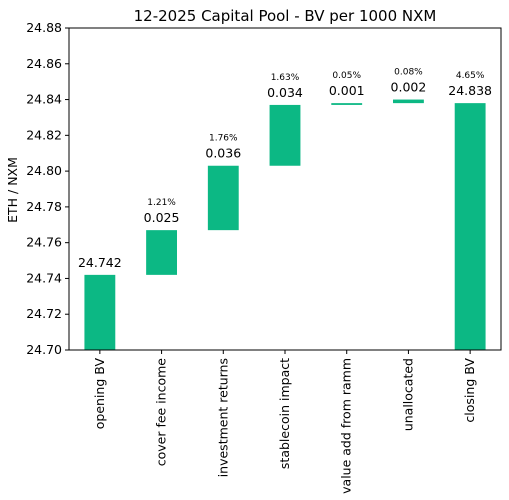  What do you see at coordinates (99, 394) in the screenshot?
I see `x-tick-label: opening BV` at bounding box center [99, 394].